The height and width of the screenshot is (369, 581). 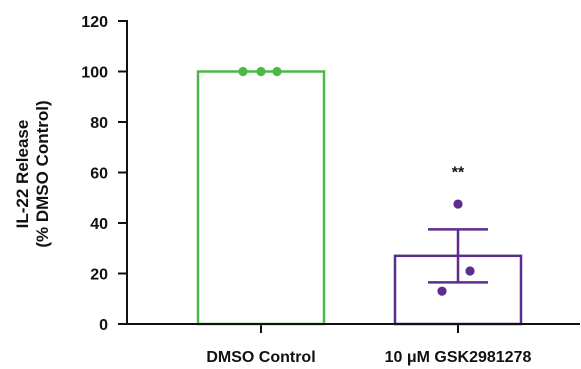 I want to click on y-tick-label: 40, so click(x=99, y=224).